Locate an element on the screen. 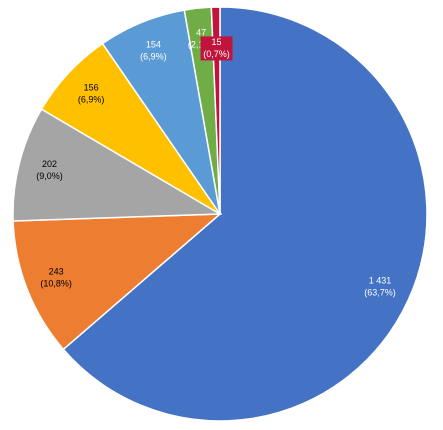 This screenshot has width=443, height=430. value-label: 243 is located at coordinates (56, 272).